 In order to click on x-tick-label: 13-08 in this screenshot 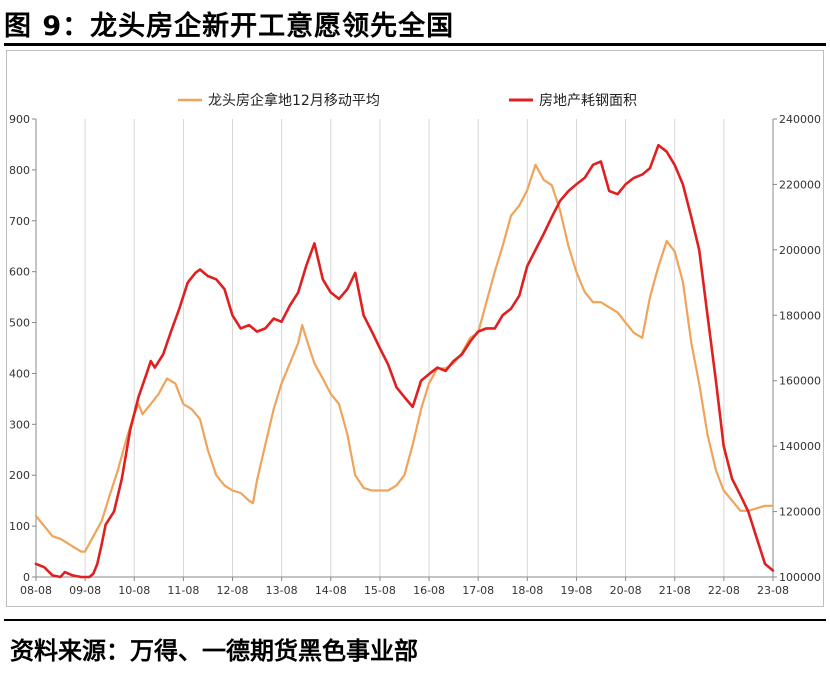, I will do `click(282, 590)`.